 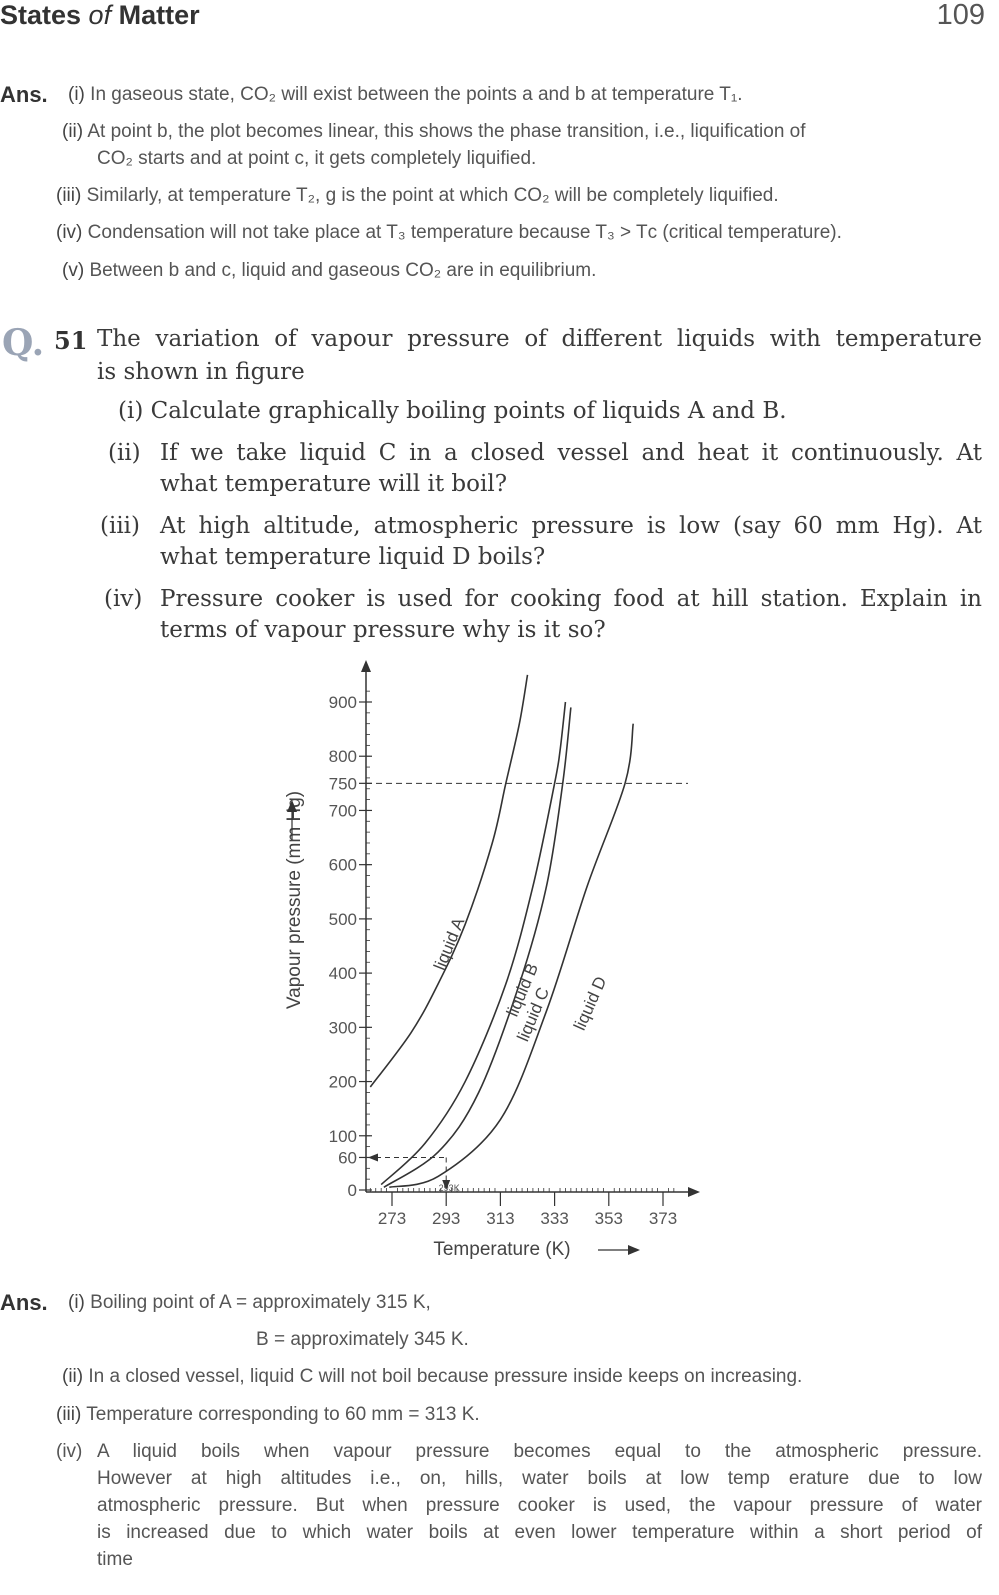 What do you see at coordinates (71, 340) in the screenshot?
I see `question-number: 51` at bounding box center [71, 340].